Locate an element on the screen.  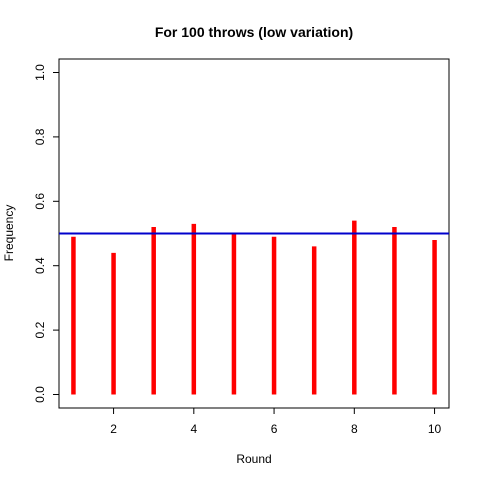
y-tick-label: 0.6 is located at coordinates (40, 201).